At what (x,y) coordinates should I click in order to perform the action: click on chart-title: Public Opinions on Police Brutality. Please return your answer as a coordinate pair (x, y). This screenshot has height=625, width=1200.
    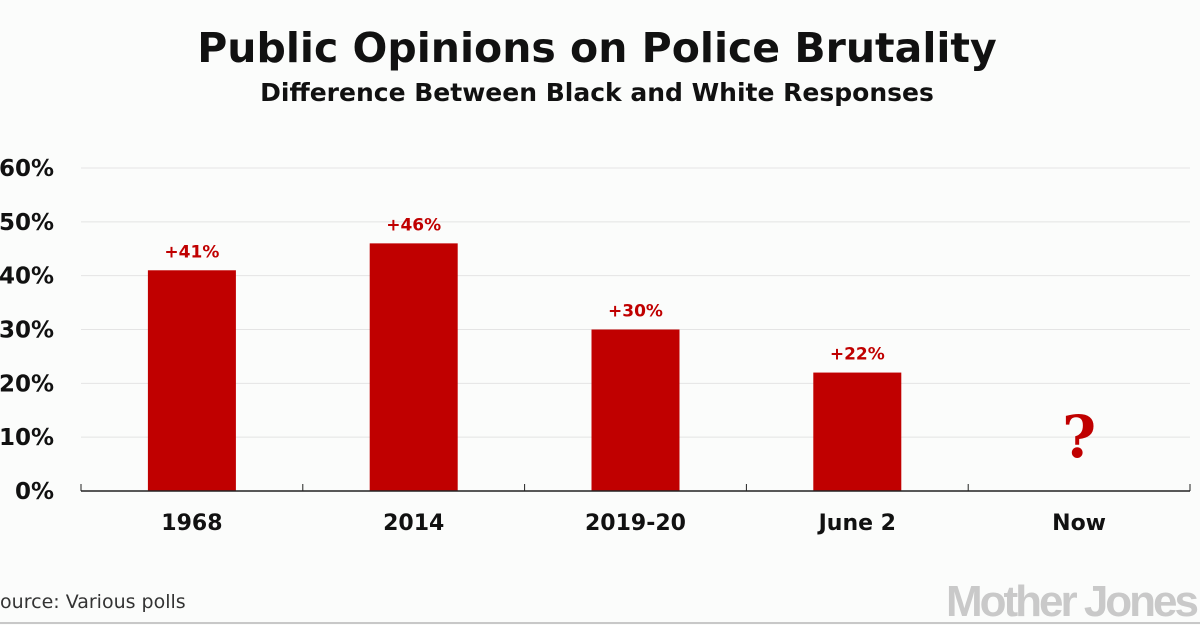
    Looking at the image, I should click on (597, 48).